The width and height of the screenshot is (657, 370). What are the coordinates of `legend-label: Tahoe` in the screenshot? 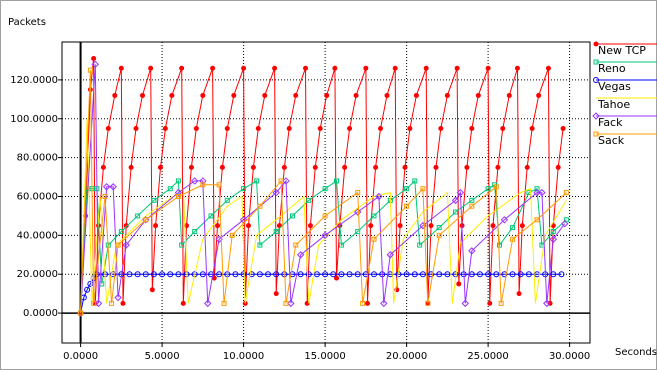 It's located at (613, 104).